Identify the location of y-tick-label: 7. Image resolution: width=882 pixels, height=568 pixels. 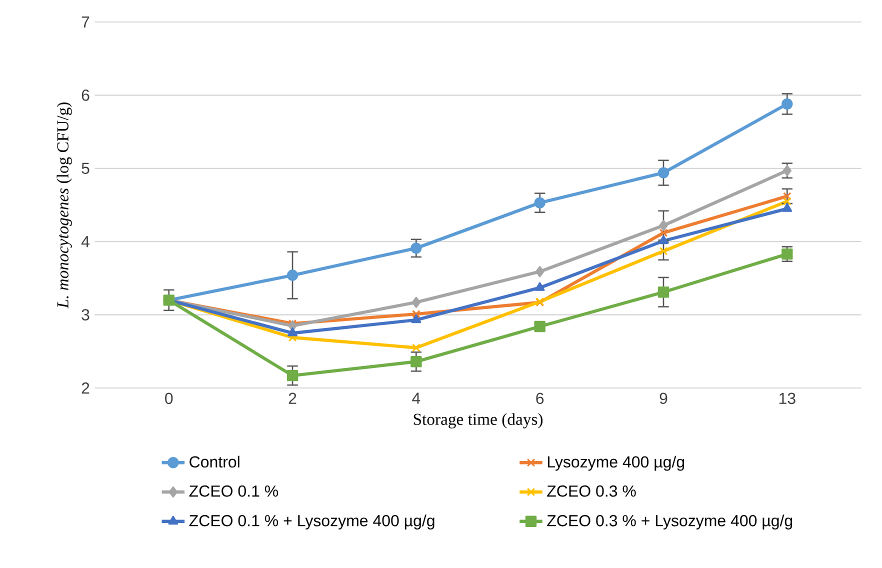
(86, 22).